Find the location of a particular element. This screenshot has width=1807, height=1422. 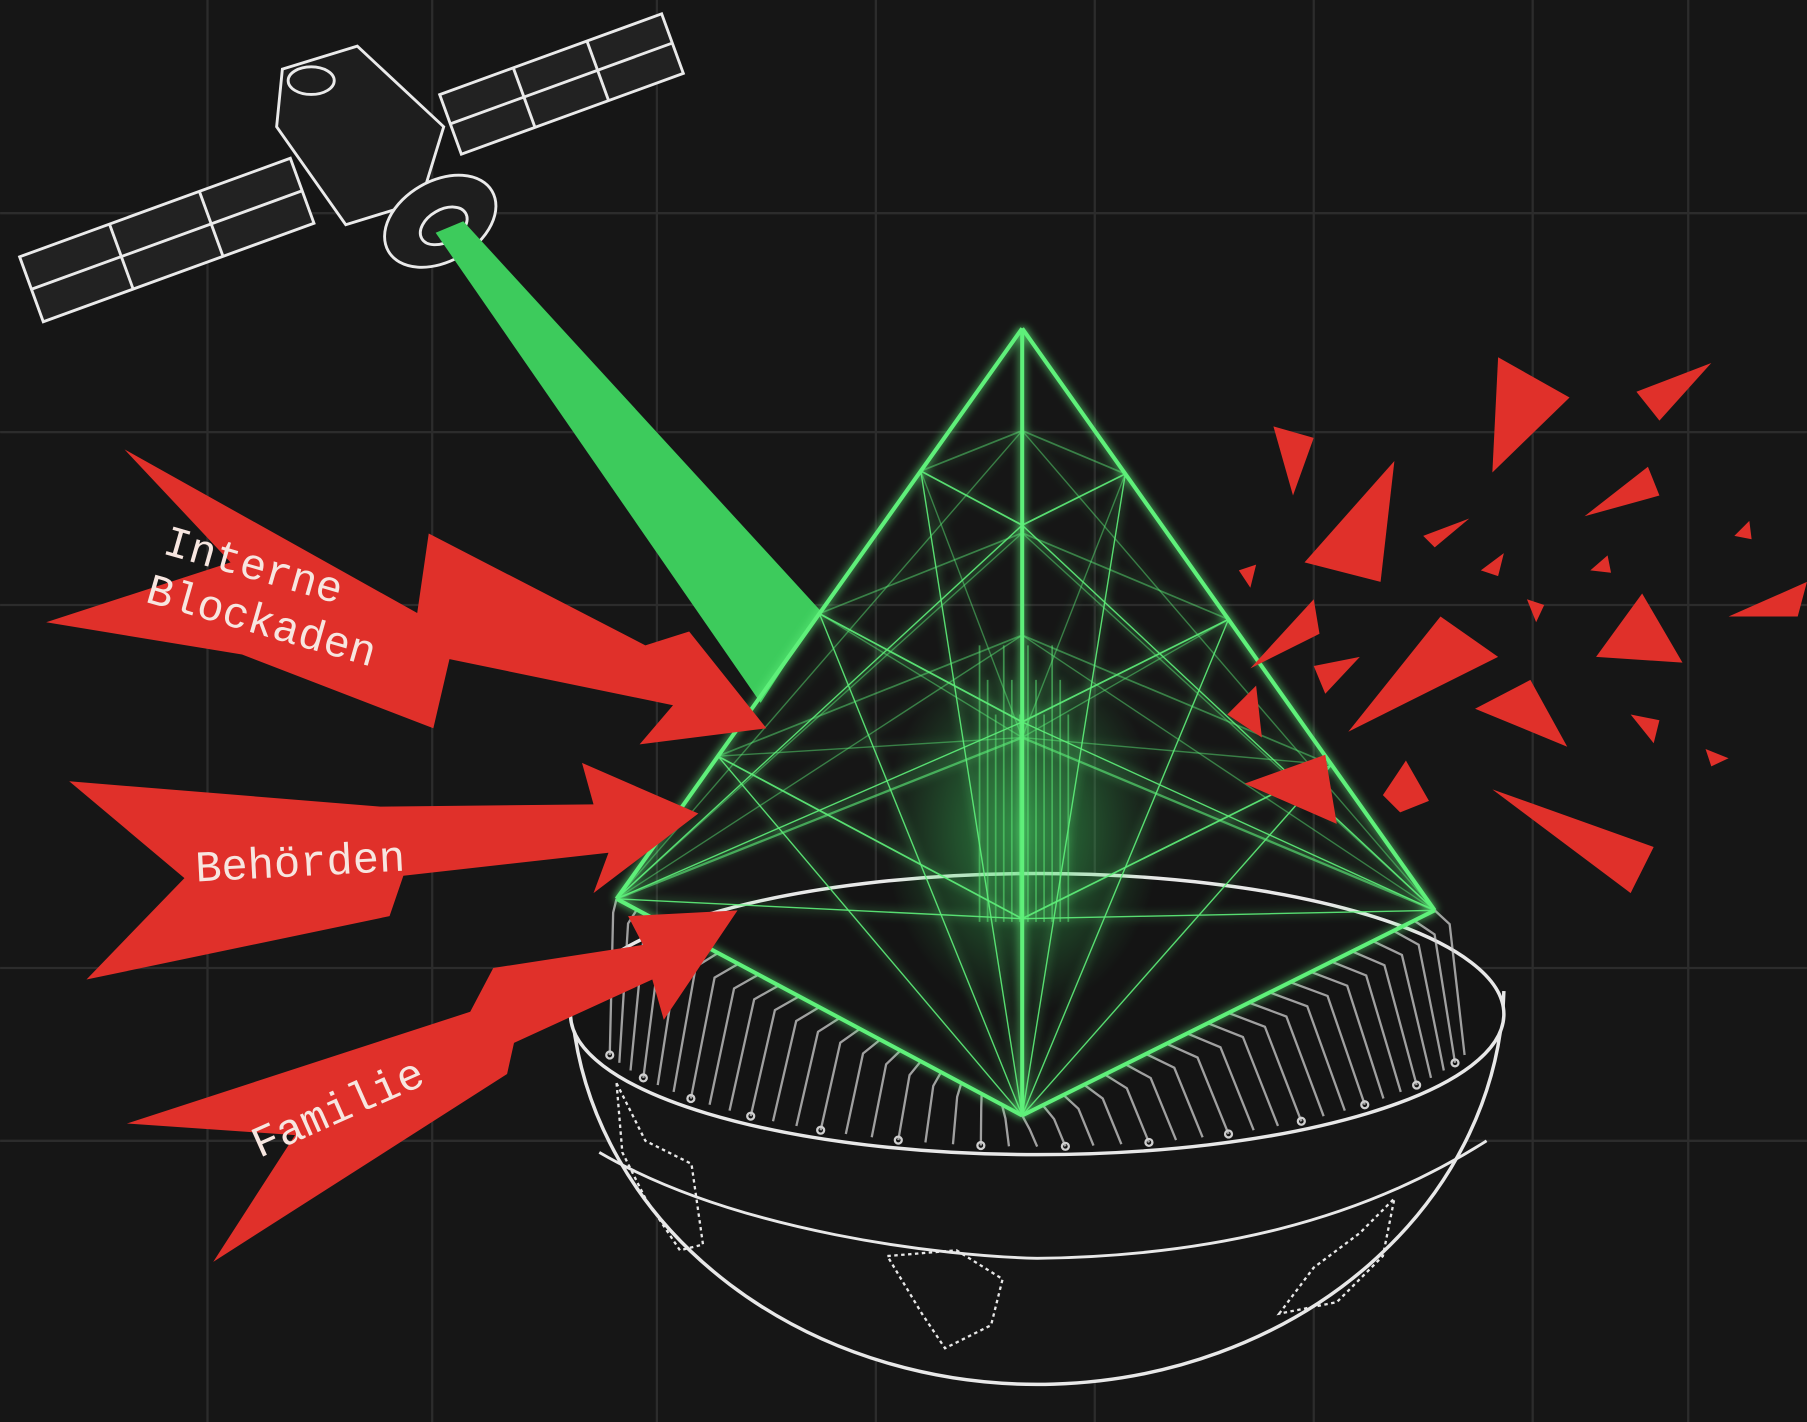

arrow-label: Behörden is located at coordinates (300, 866).